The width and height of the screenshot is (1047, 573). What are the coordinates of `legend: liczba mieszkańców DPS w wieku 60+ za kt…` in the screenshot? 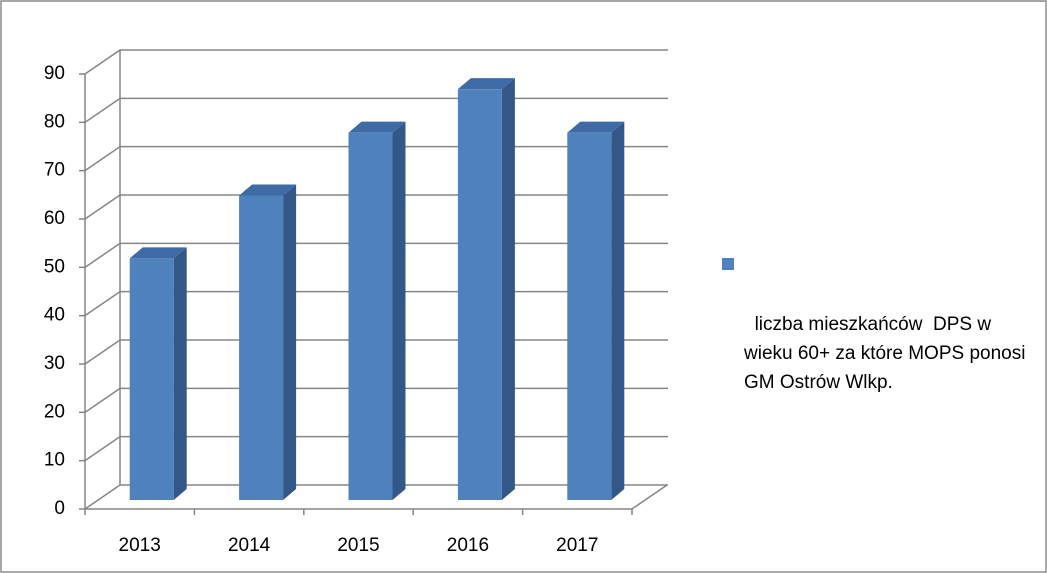 It's located at (880, 324).